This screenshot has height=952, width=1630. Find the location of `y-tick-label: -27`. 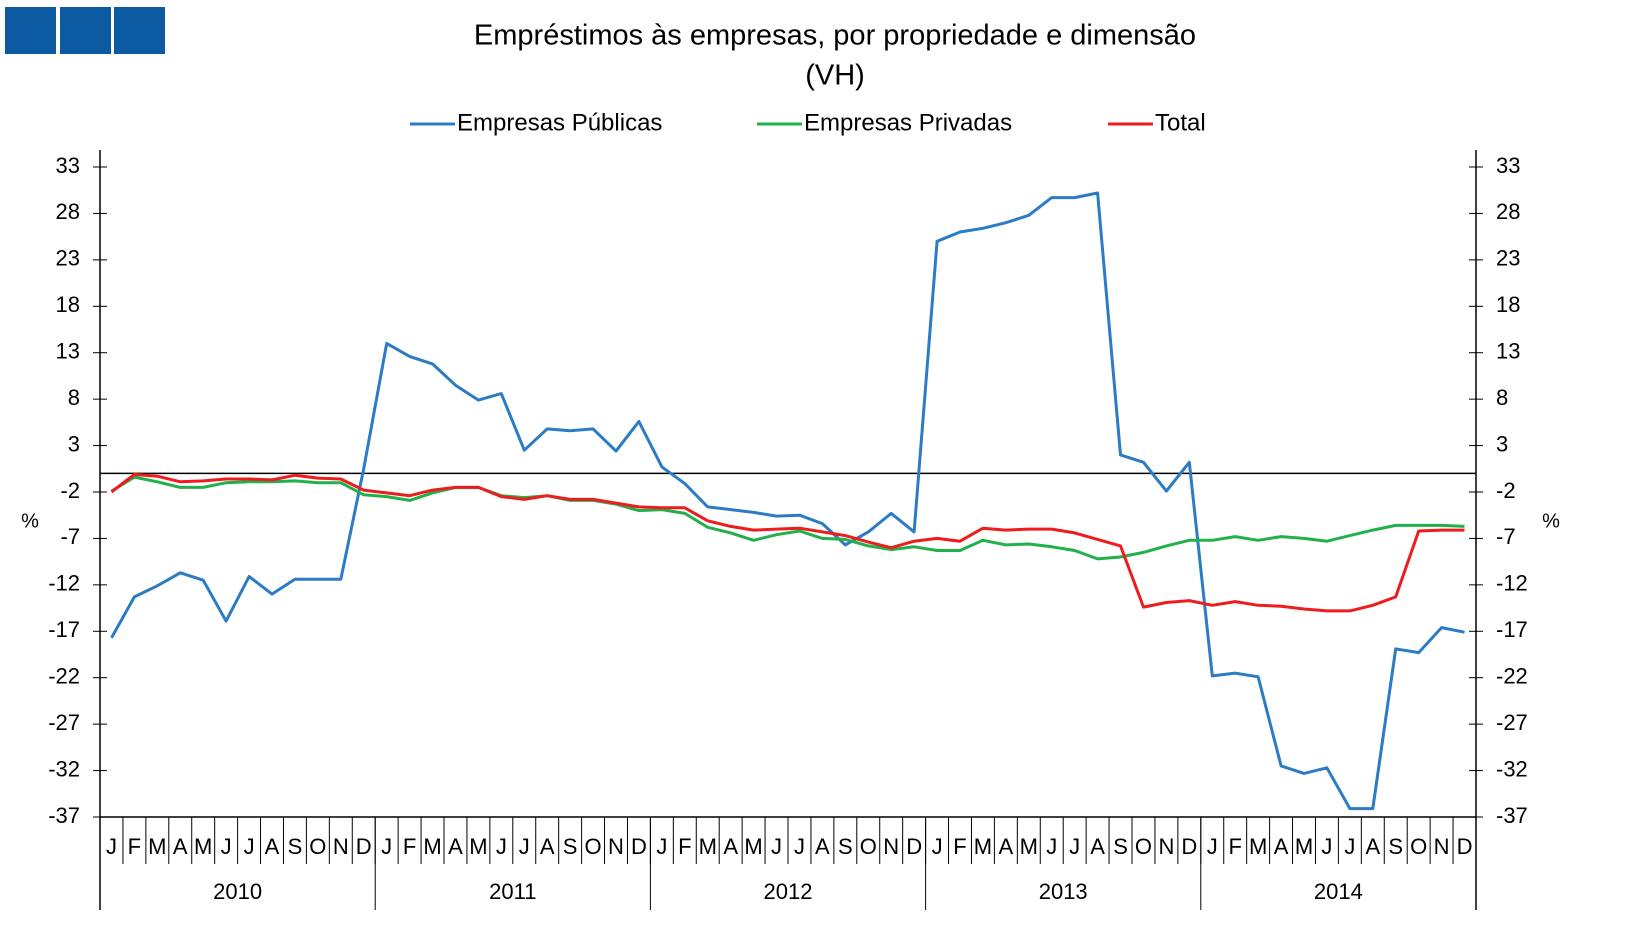

y-tick-label: -27 is located at coordinates (64, 722).